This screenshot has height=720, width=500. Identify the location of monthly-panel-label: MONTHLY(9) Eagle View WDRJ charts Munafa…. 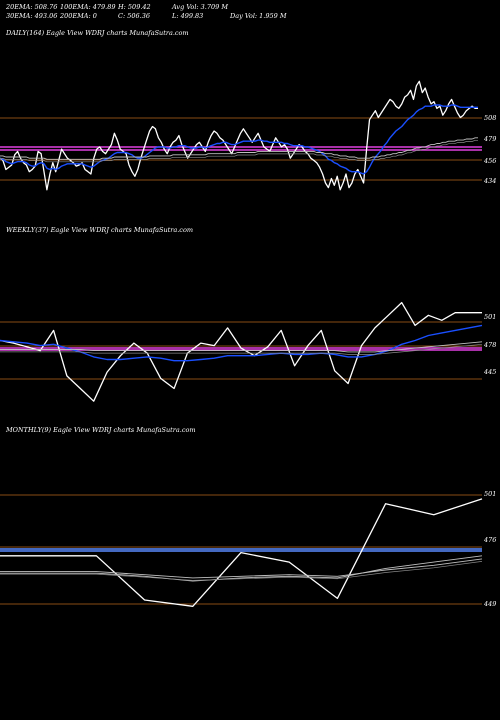
(101, 430).